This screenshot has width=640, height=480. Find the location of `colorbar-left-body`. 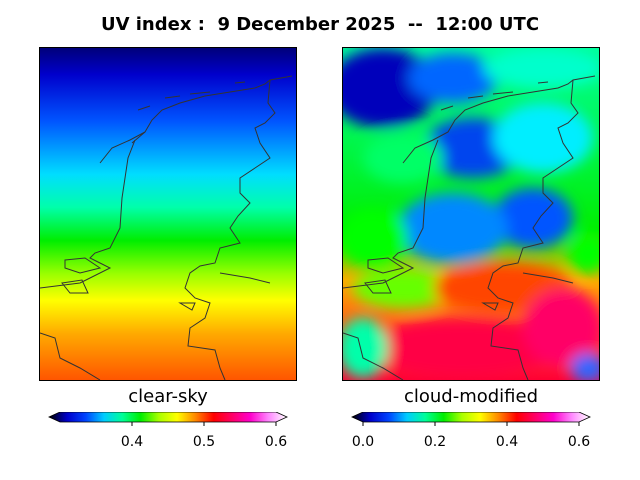

colorbar-left-body is located at coordinates (168, 417).